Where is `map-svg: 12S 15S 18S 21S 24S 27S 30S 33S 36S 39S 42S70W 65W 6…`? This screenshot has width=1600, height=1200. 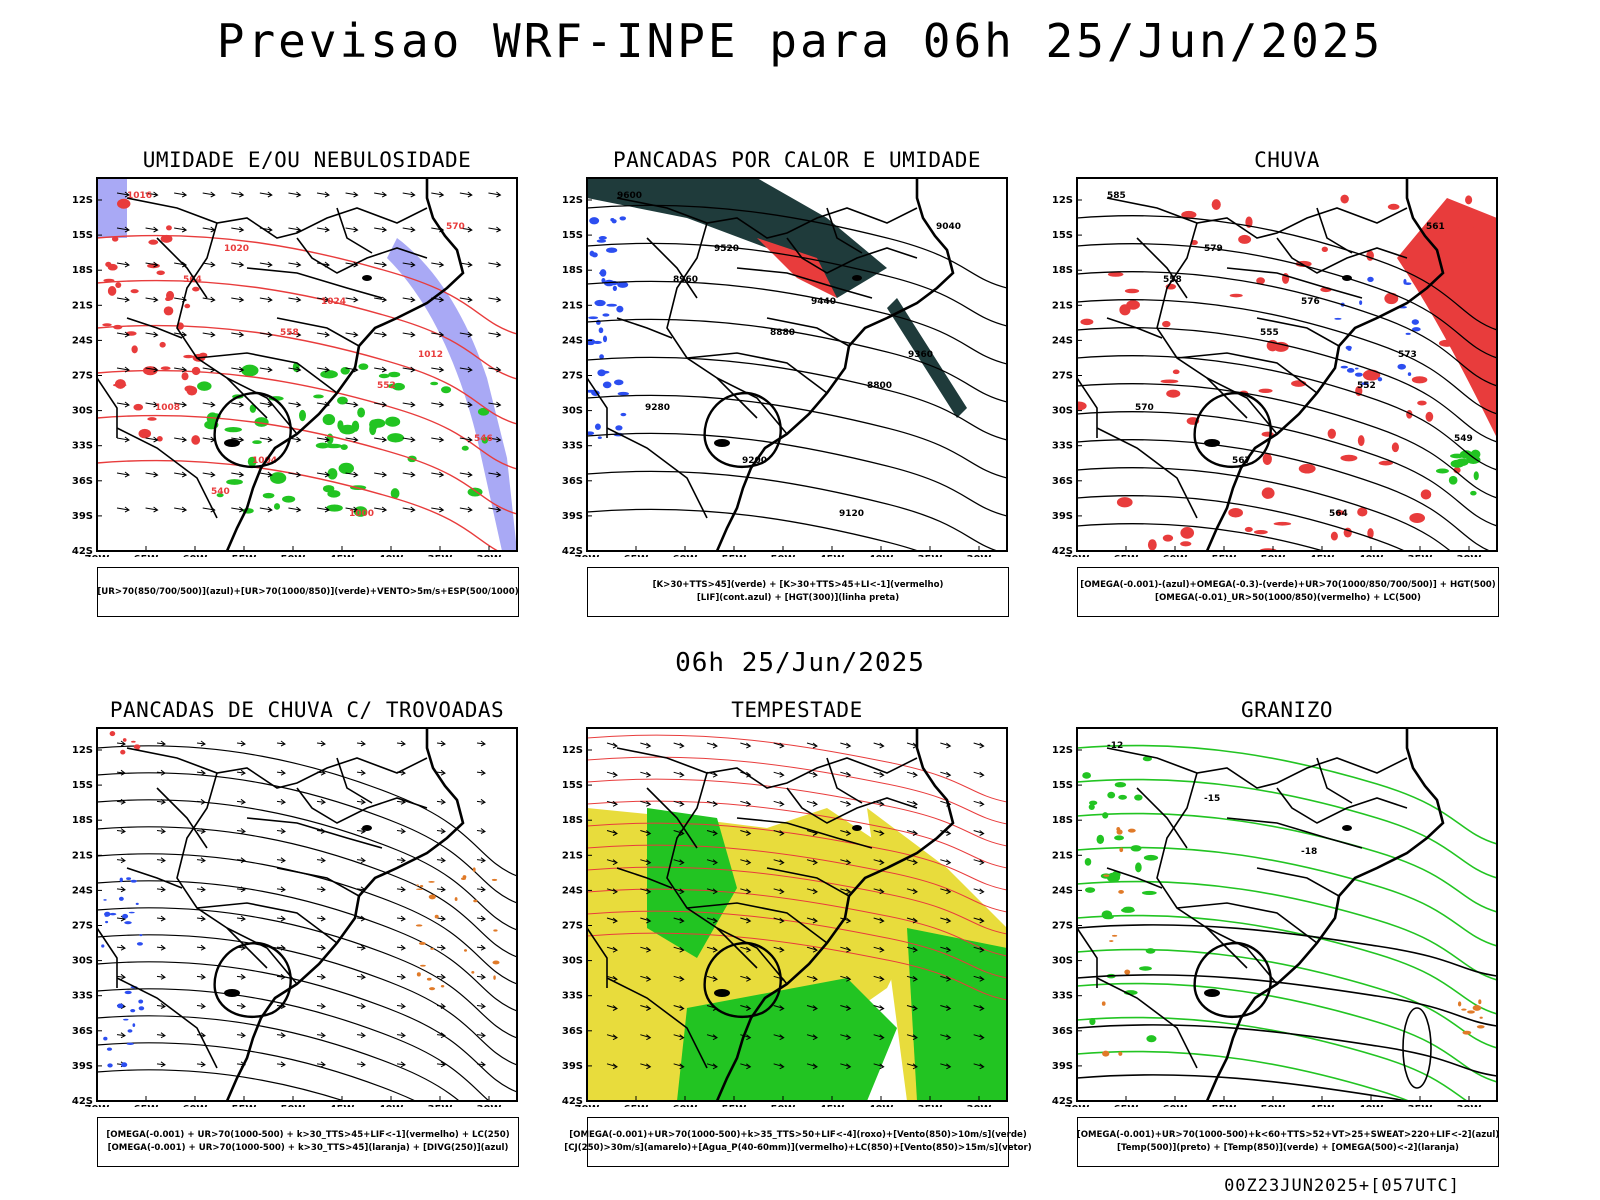
map-svg: 12S 15S 18S 21S 24S 27S 30S 33S 36S 39S 42S70W 65W 6… is located at coordinates (295, 917).